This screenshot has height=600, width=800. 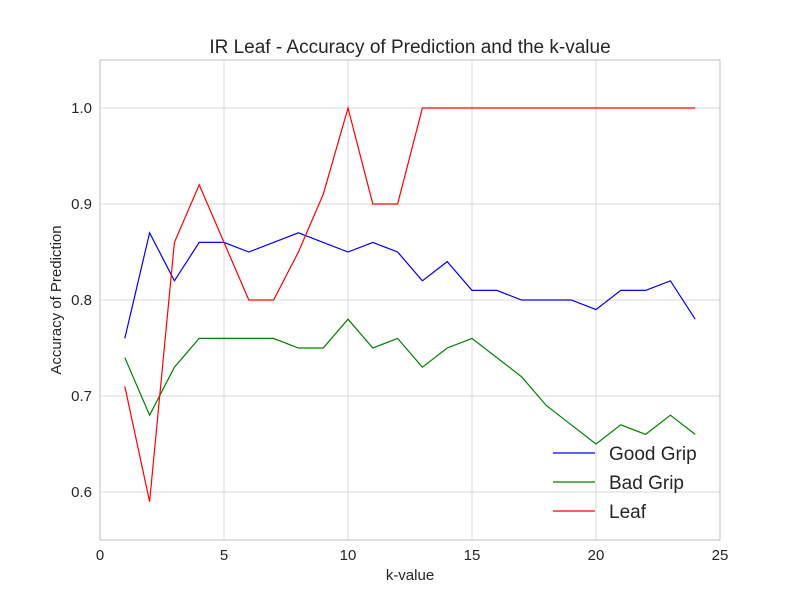 What do you see at coordinates (410, 575) in the screenshot?
I see `x-axis-label: k-value` at bounding box center [410, 575].